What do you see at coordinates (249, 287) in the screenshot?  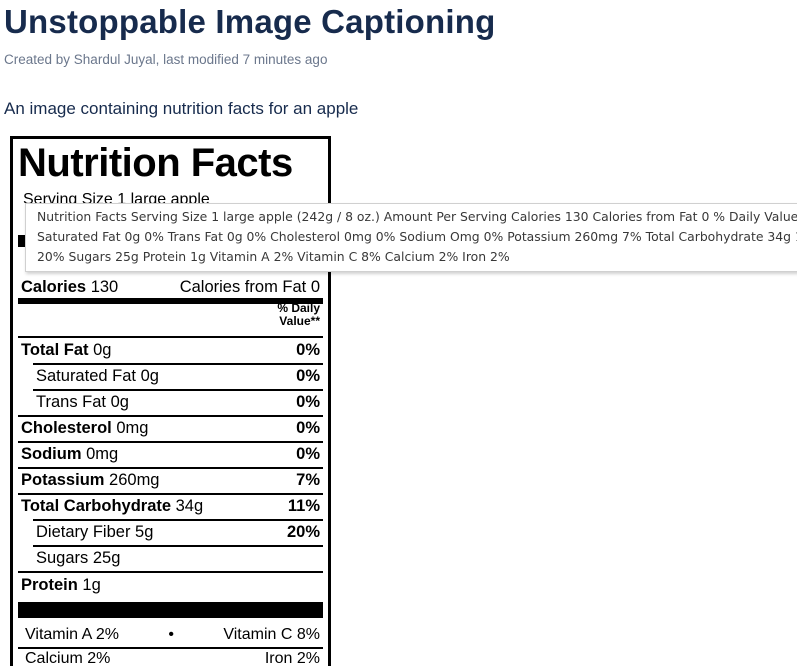 I see `calories-from-fat: Calories from Fat 0` at bounding box center [249, 287].